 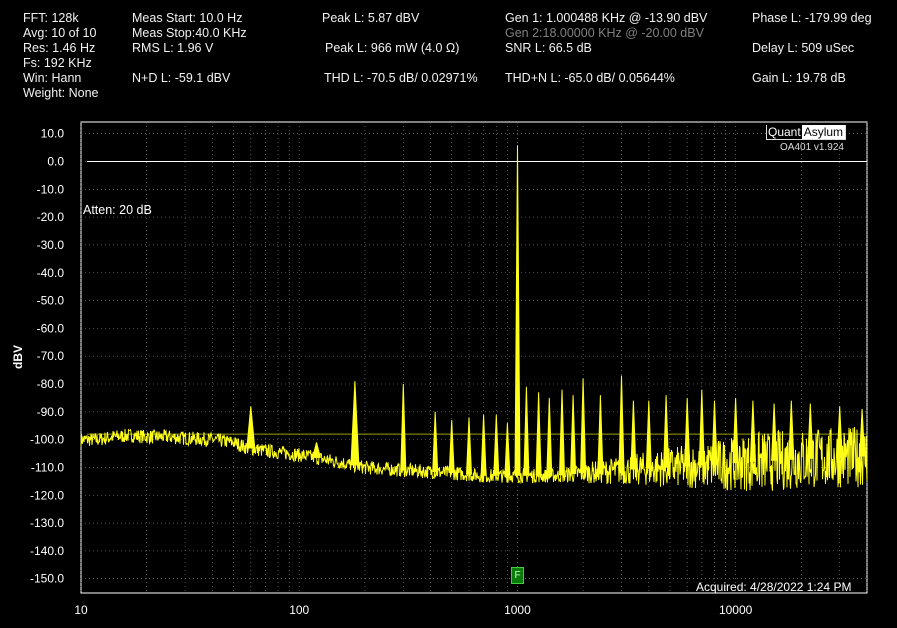 What do you see at coordinates (47, 440) in the screenshot?
I see `y-tick-label: -100.0` at bounding box center [47, 440].